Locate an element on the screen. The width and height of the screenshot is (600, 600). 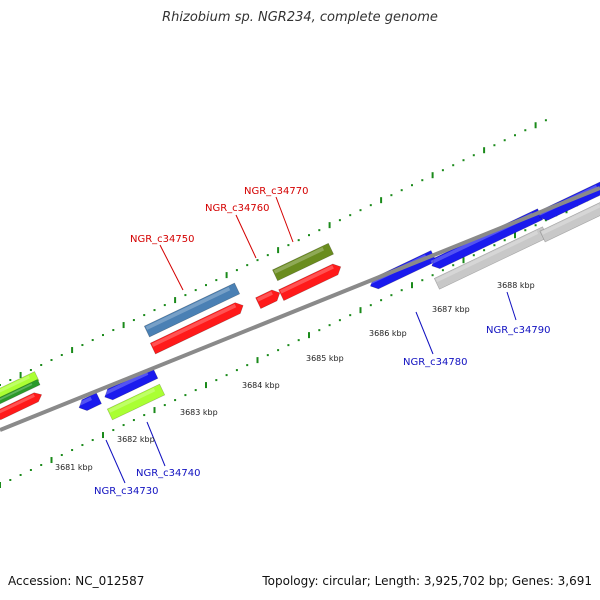
gene-ngr-c34730 is located at coordinates (131, 384).